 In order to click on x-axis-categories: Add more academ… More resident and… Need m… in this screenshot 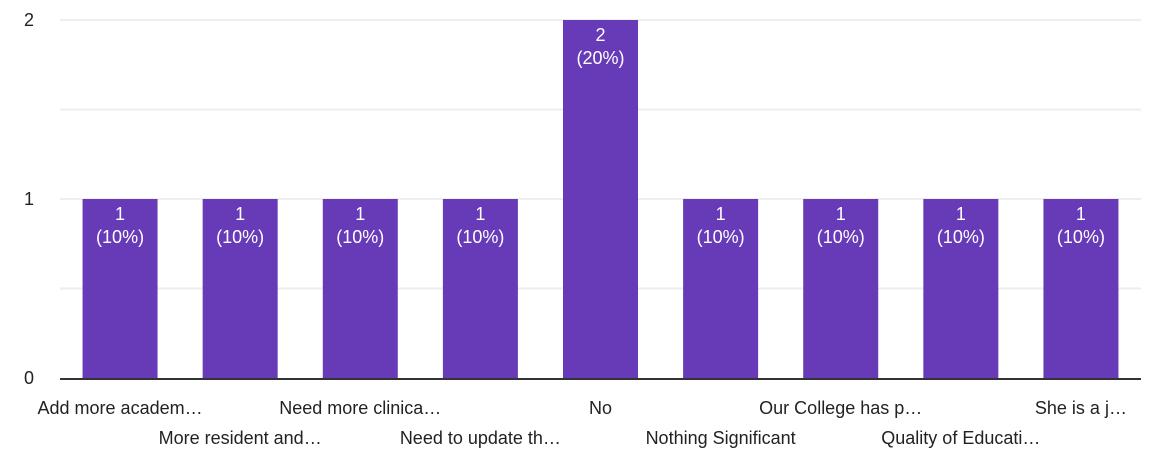, I will do `click(582, 423)`.